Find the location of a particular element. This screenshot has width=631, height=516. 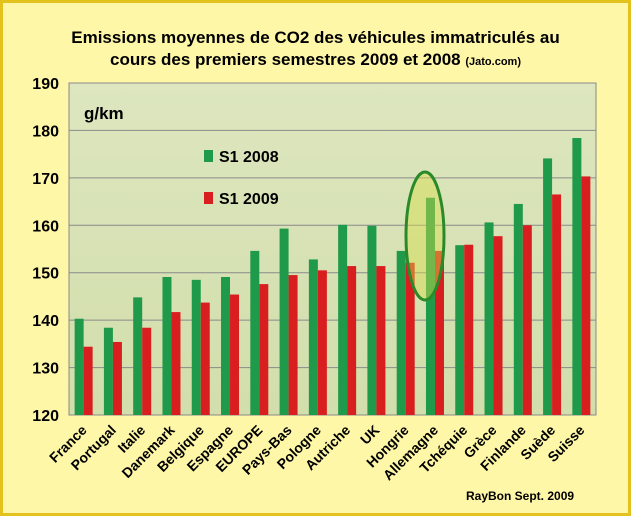

y-tick-label: 160 is located at coordinates (45, 226).